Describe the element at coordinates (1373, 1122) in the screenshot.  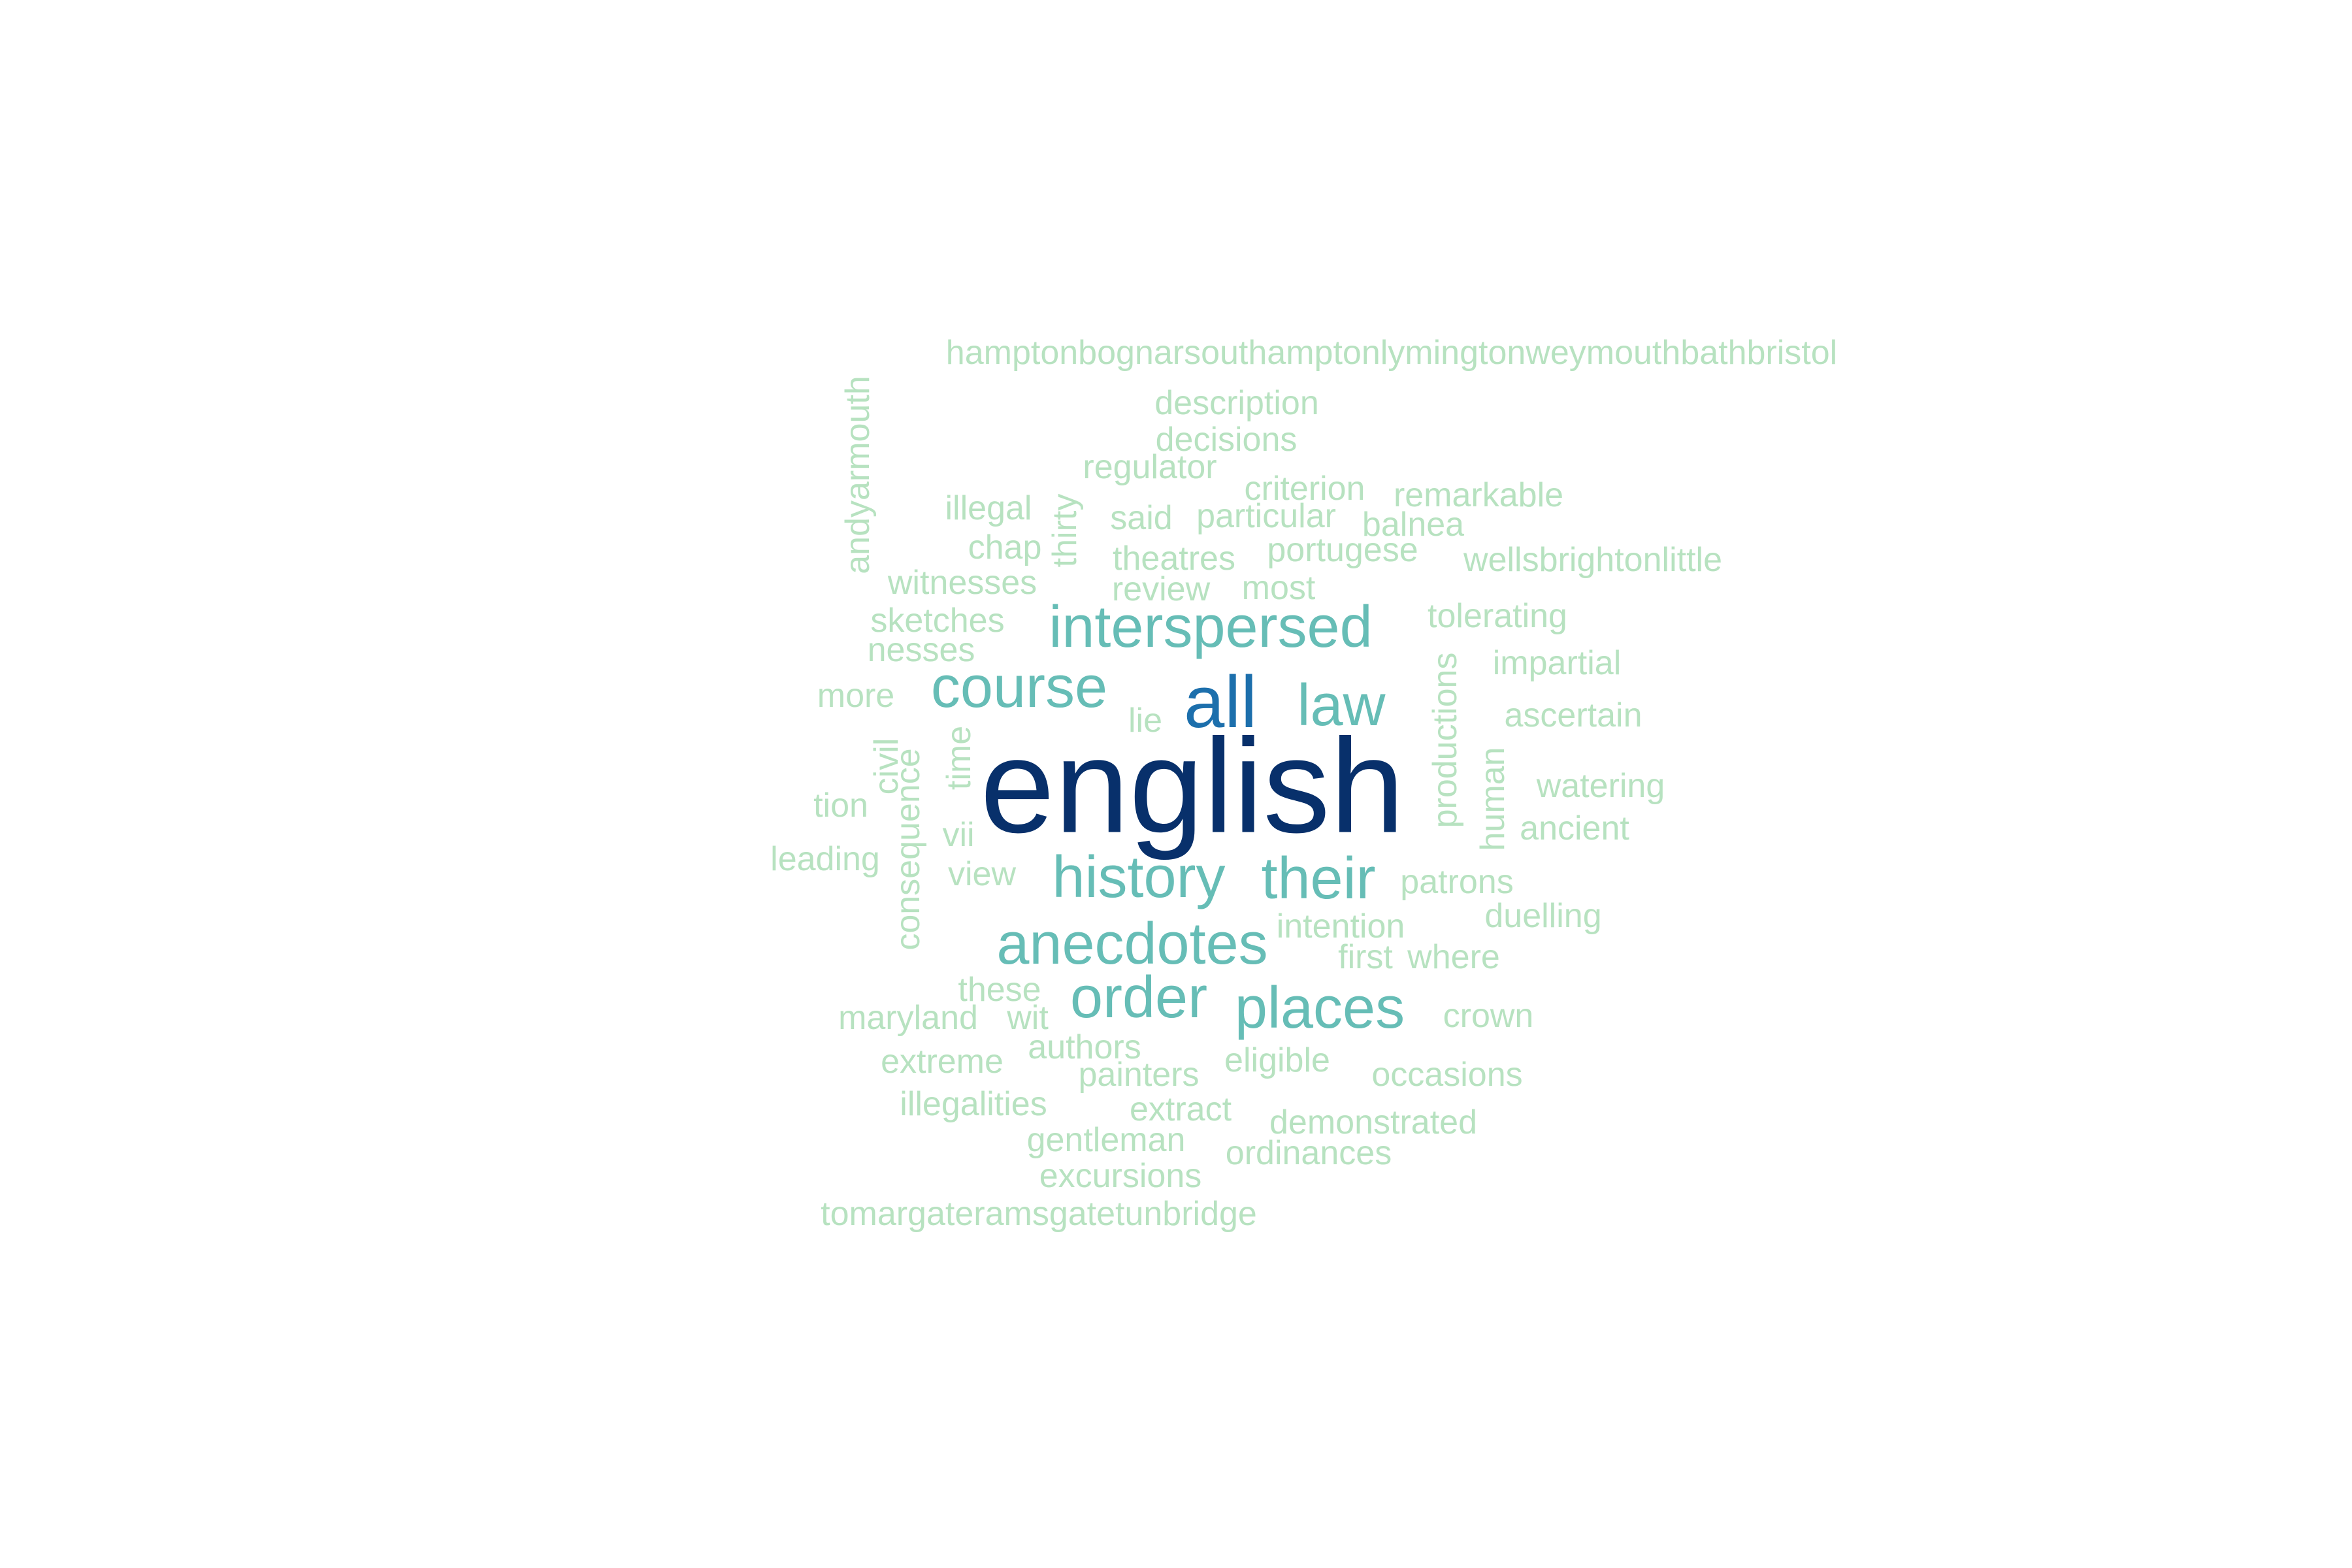
I see `word-demonstrated: demonstrated` at that location.